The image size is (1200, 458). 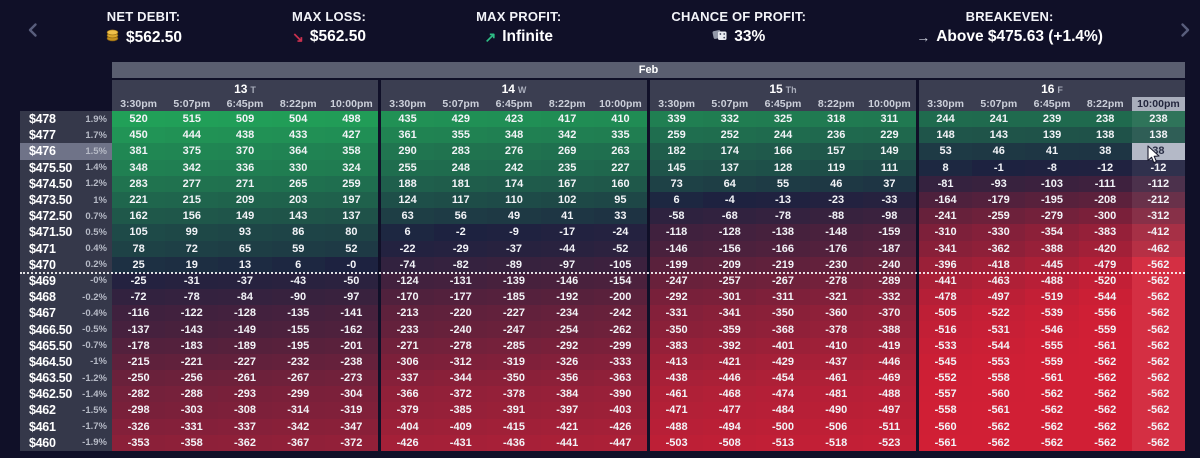 What do you see at coordinates (245, 442) in the screenshot?
I see `pl-cell: -362` at bounding box center [245, 442].